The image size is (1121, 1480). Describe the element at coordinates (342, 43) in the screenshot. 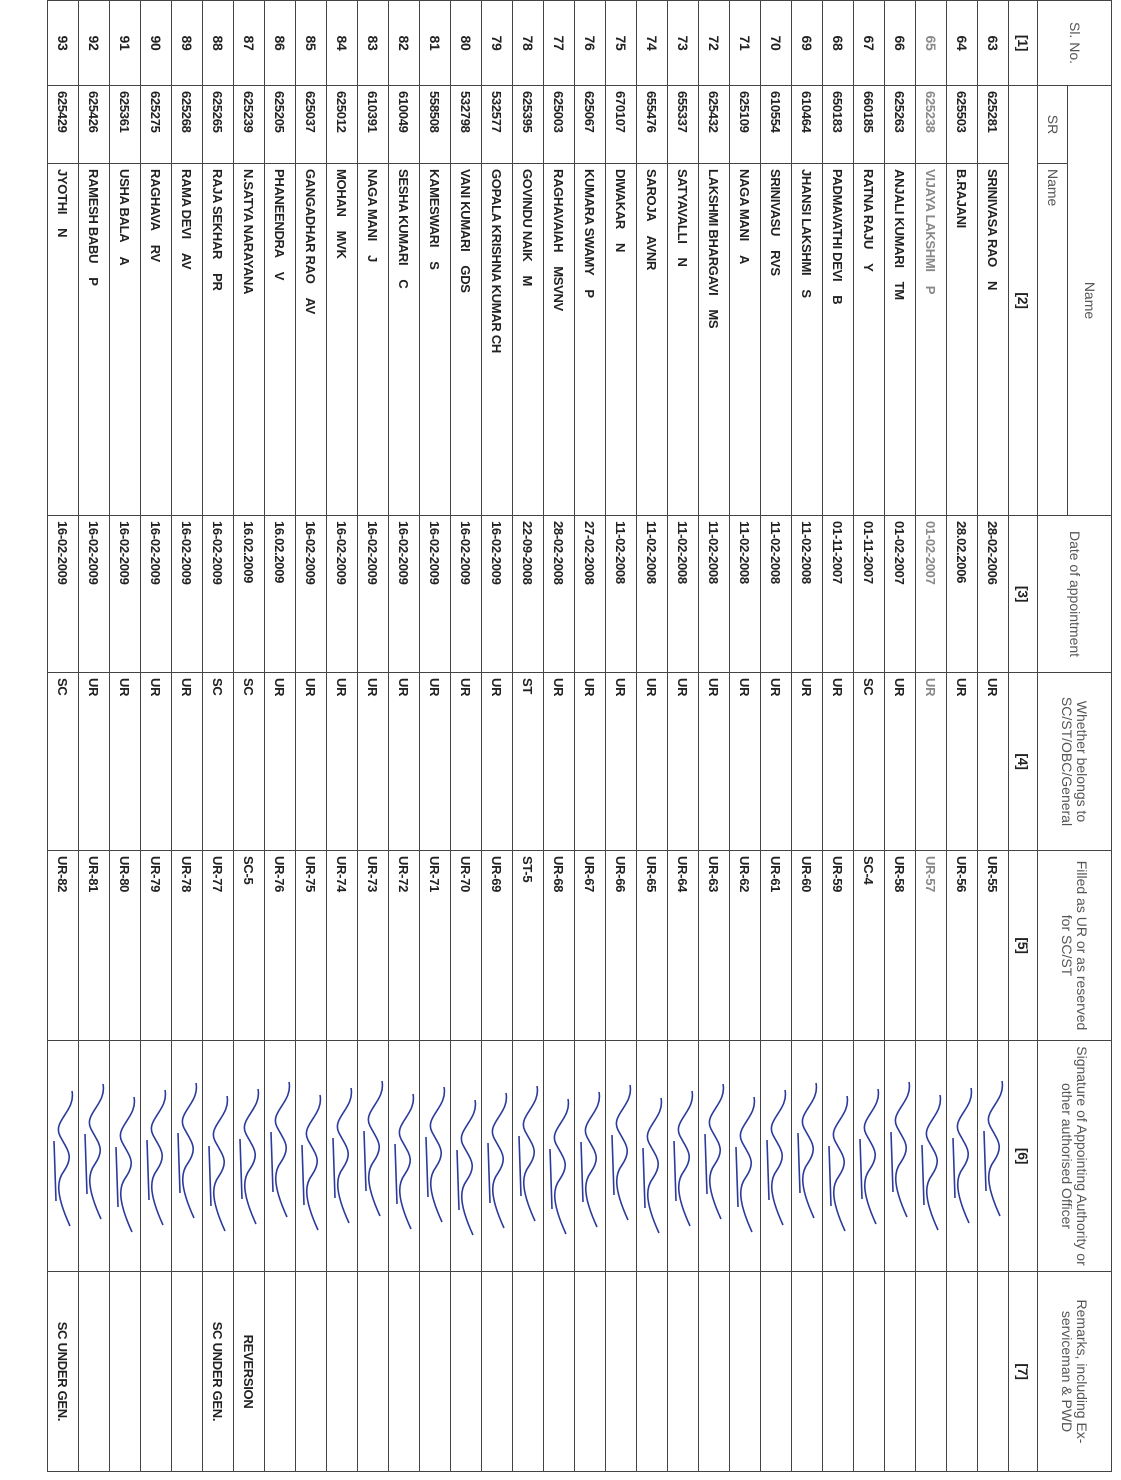

I see `sl-no: 84` at that location.